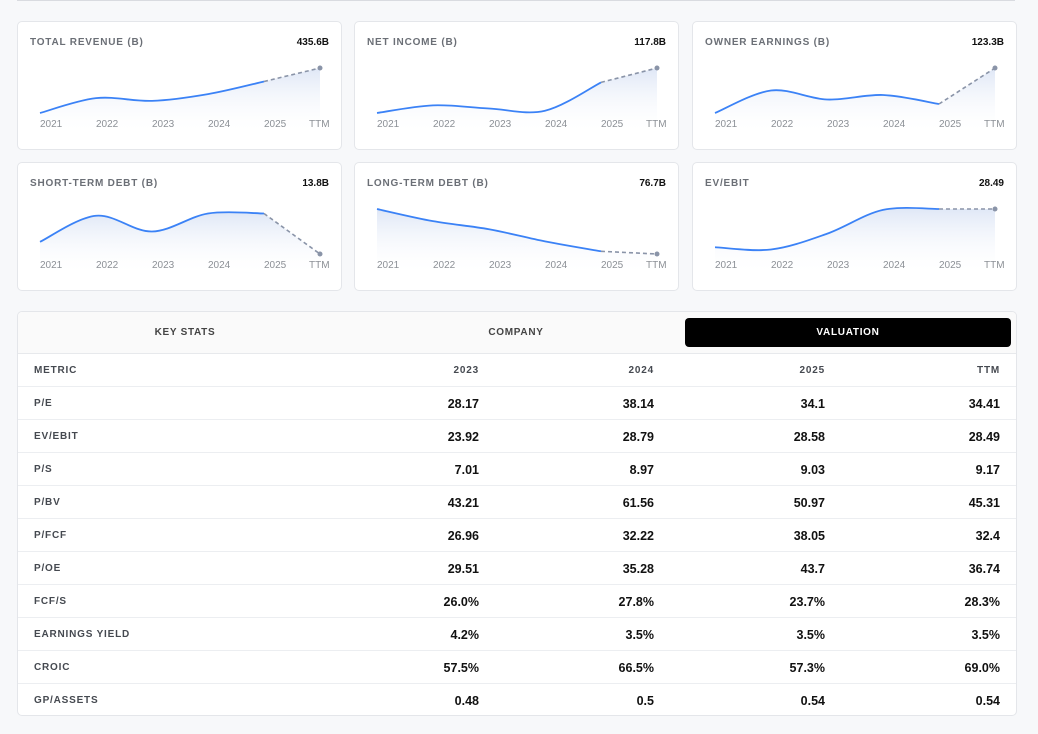  What do you see at coordinates (43, 403) in the screenshot?
I see `metric-name: P/E` at bounding box center [43, 403].